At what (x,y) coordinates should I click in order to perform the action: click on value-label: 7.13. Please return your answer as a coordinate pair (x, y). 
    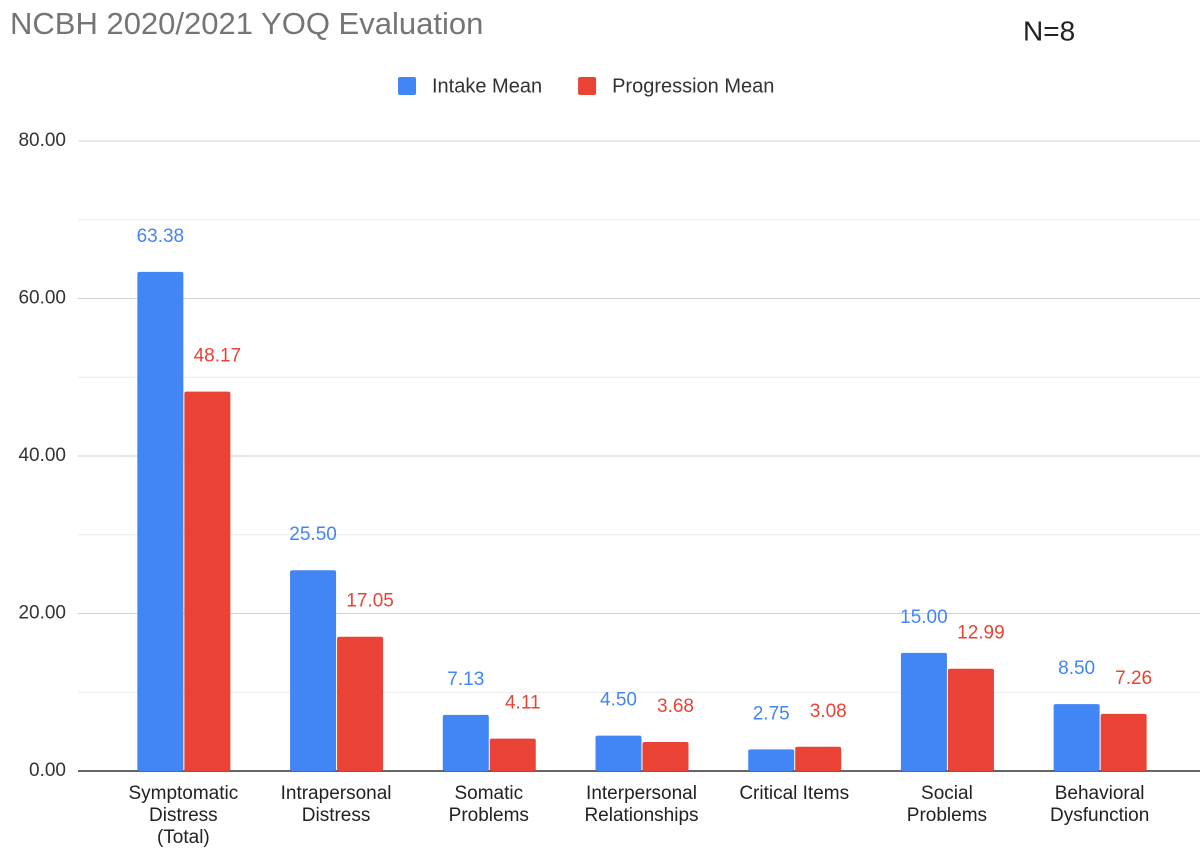
    Looking at the image, I should click on (465, 679).